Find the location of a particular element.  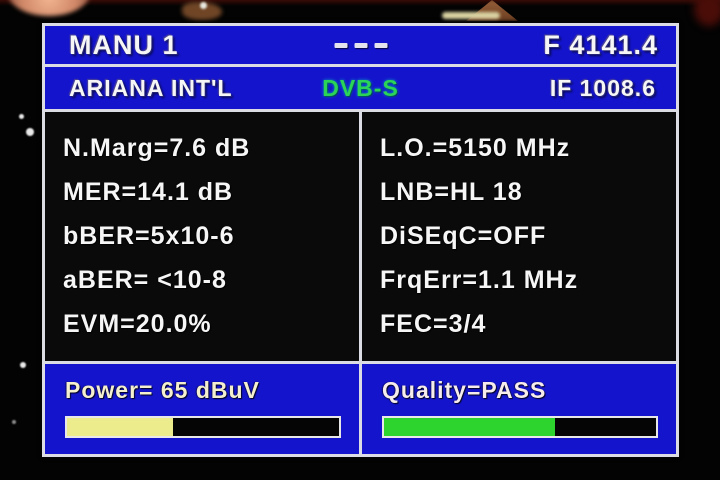

power-bar is located at coordinates (203, 427).